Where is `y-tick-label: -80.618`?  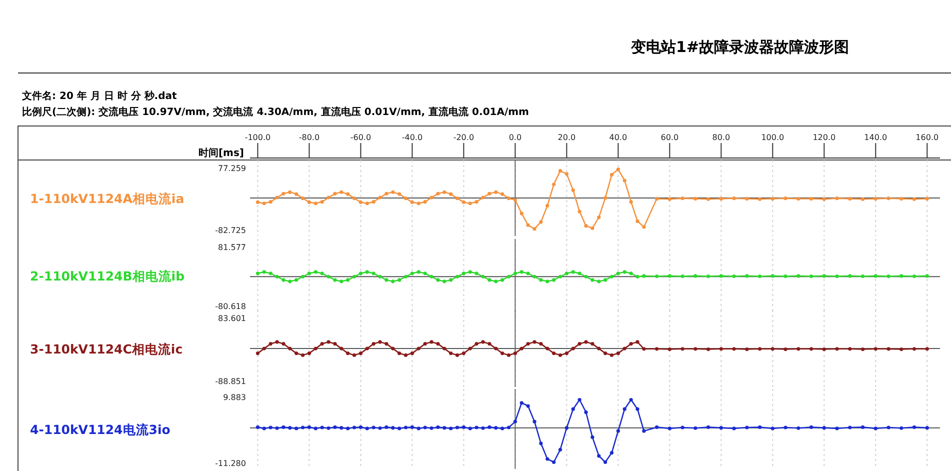
y-tick-label: -80.618 is located at coordinates (230, 306).